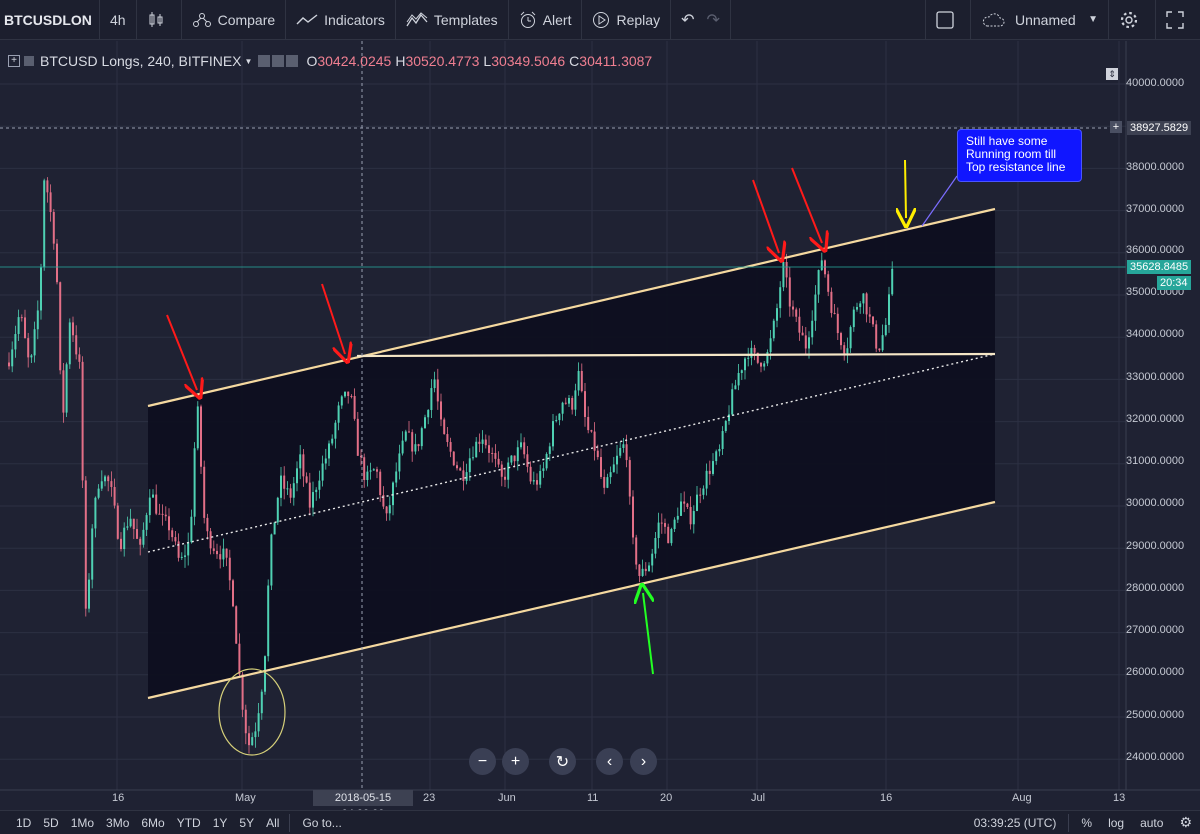 This screenshot has height=834, width=1200. Describe the element at coordinates (1152, 822) in the screenshot. I see `auto-toggle: auto` at that location.